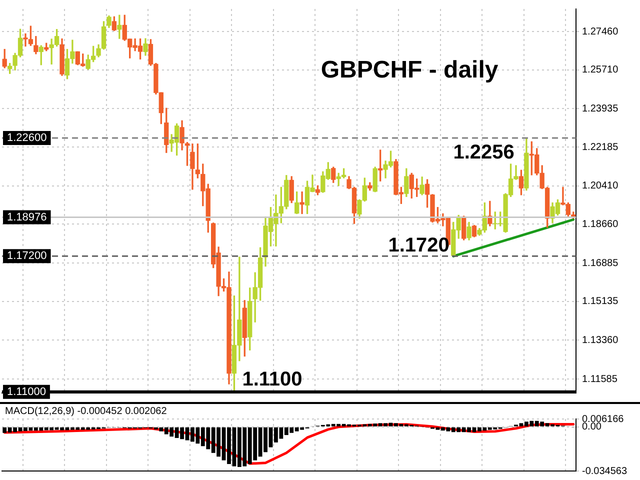 This screenshot has height=480, width=640. I want to click on y-tick-label: 1.13360, so click(600, 340).